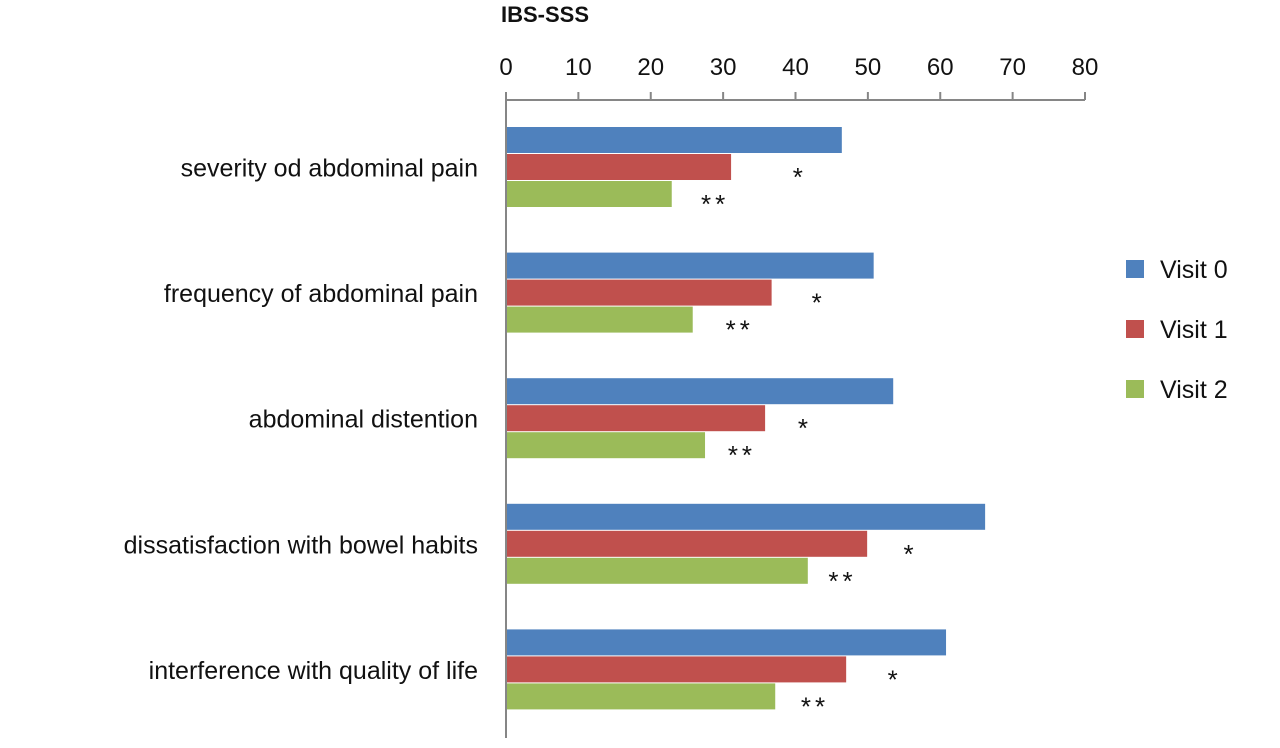 The image size is (1280, 748). What do you see at coordinates (578, 67) in the screenshot?
I see `x-tick-label: 10` at bounding box center [578, 67].